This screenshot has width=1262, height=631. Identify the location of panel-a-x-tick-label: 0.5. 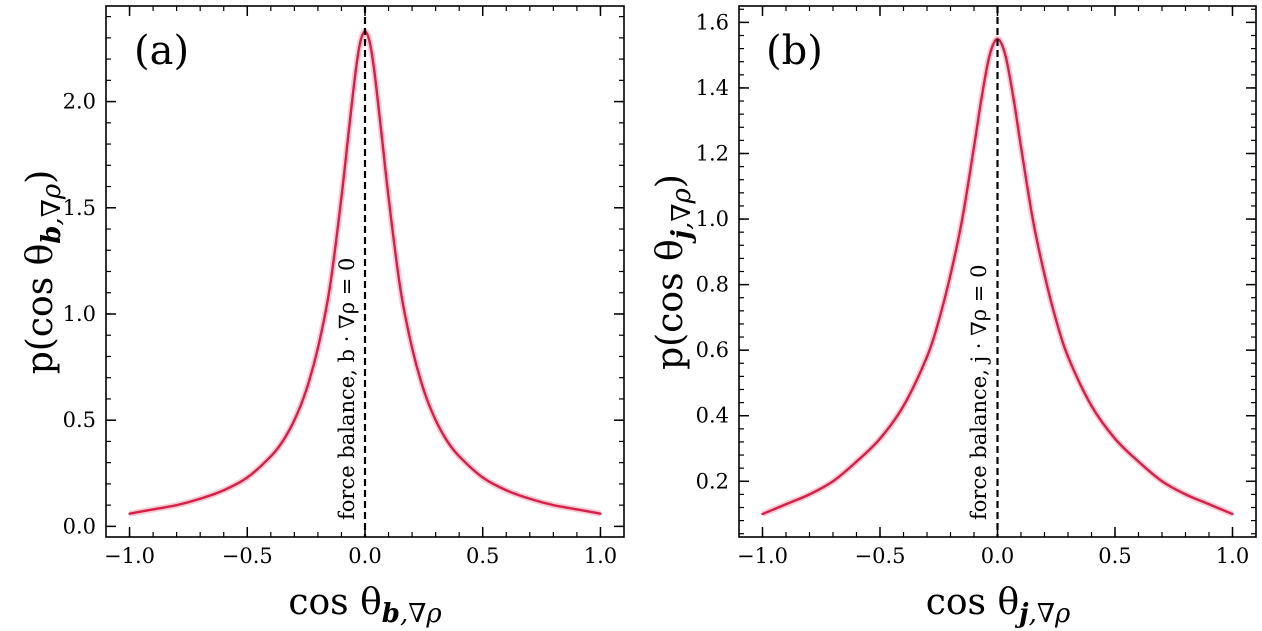
(482, 556).